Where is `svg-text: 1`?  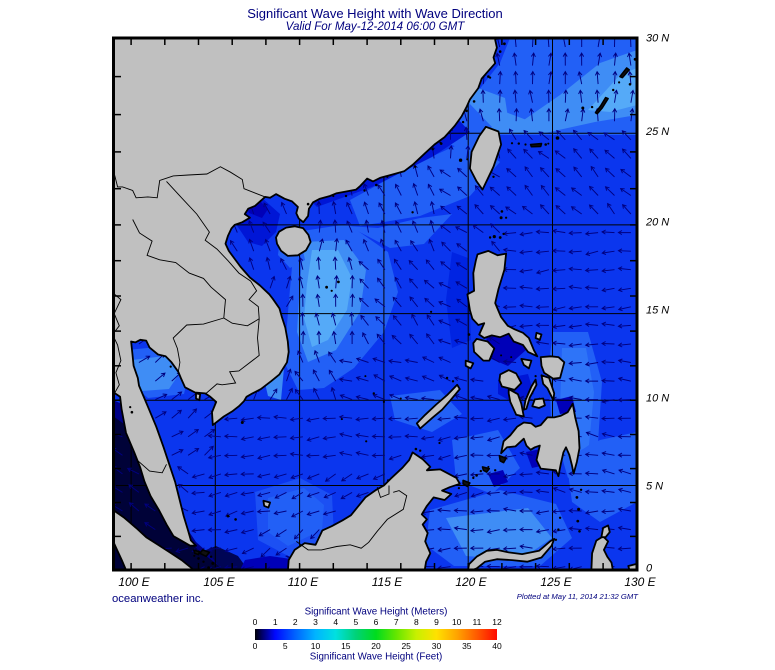
svg-text: 1 is located at coordinates (275, 622).